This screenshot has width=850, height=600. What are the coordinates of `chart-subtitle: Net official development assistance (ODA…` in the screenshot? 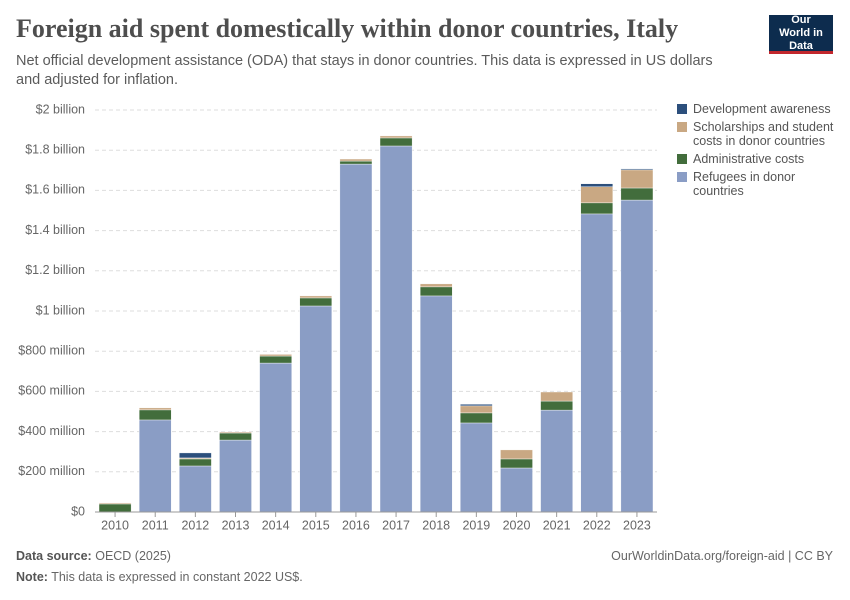 It's located at (364, 70).